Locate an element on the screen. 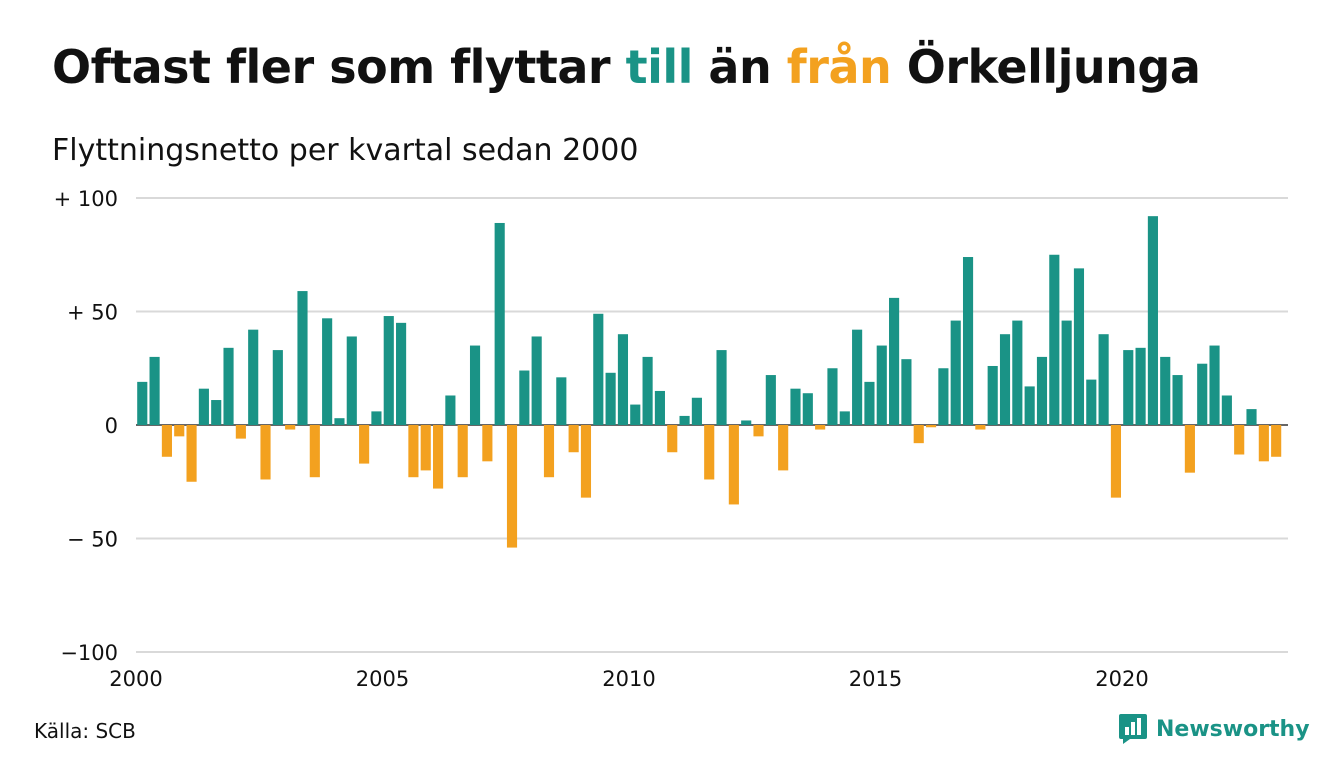  title-part-2: än is located at coordinates (739, 67).